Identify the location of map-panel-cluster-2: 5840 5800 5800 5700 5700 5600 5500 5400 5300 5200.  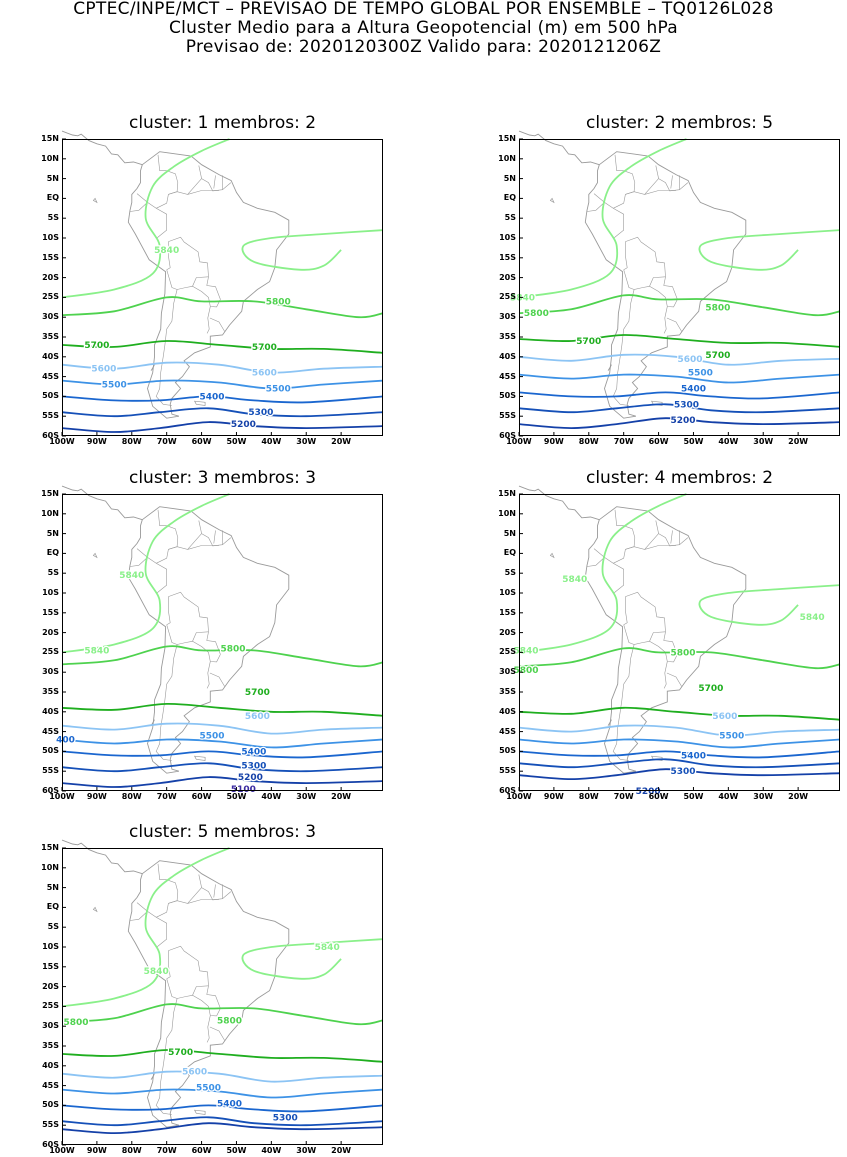
(675, 283).